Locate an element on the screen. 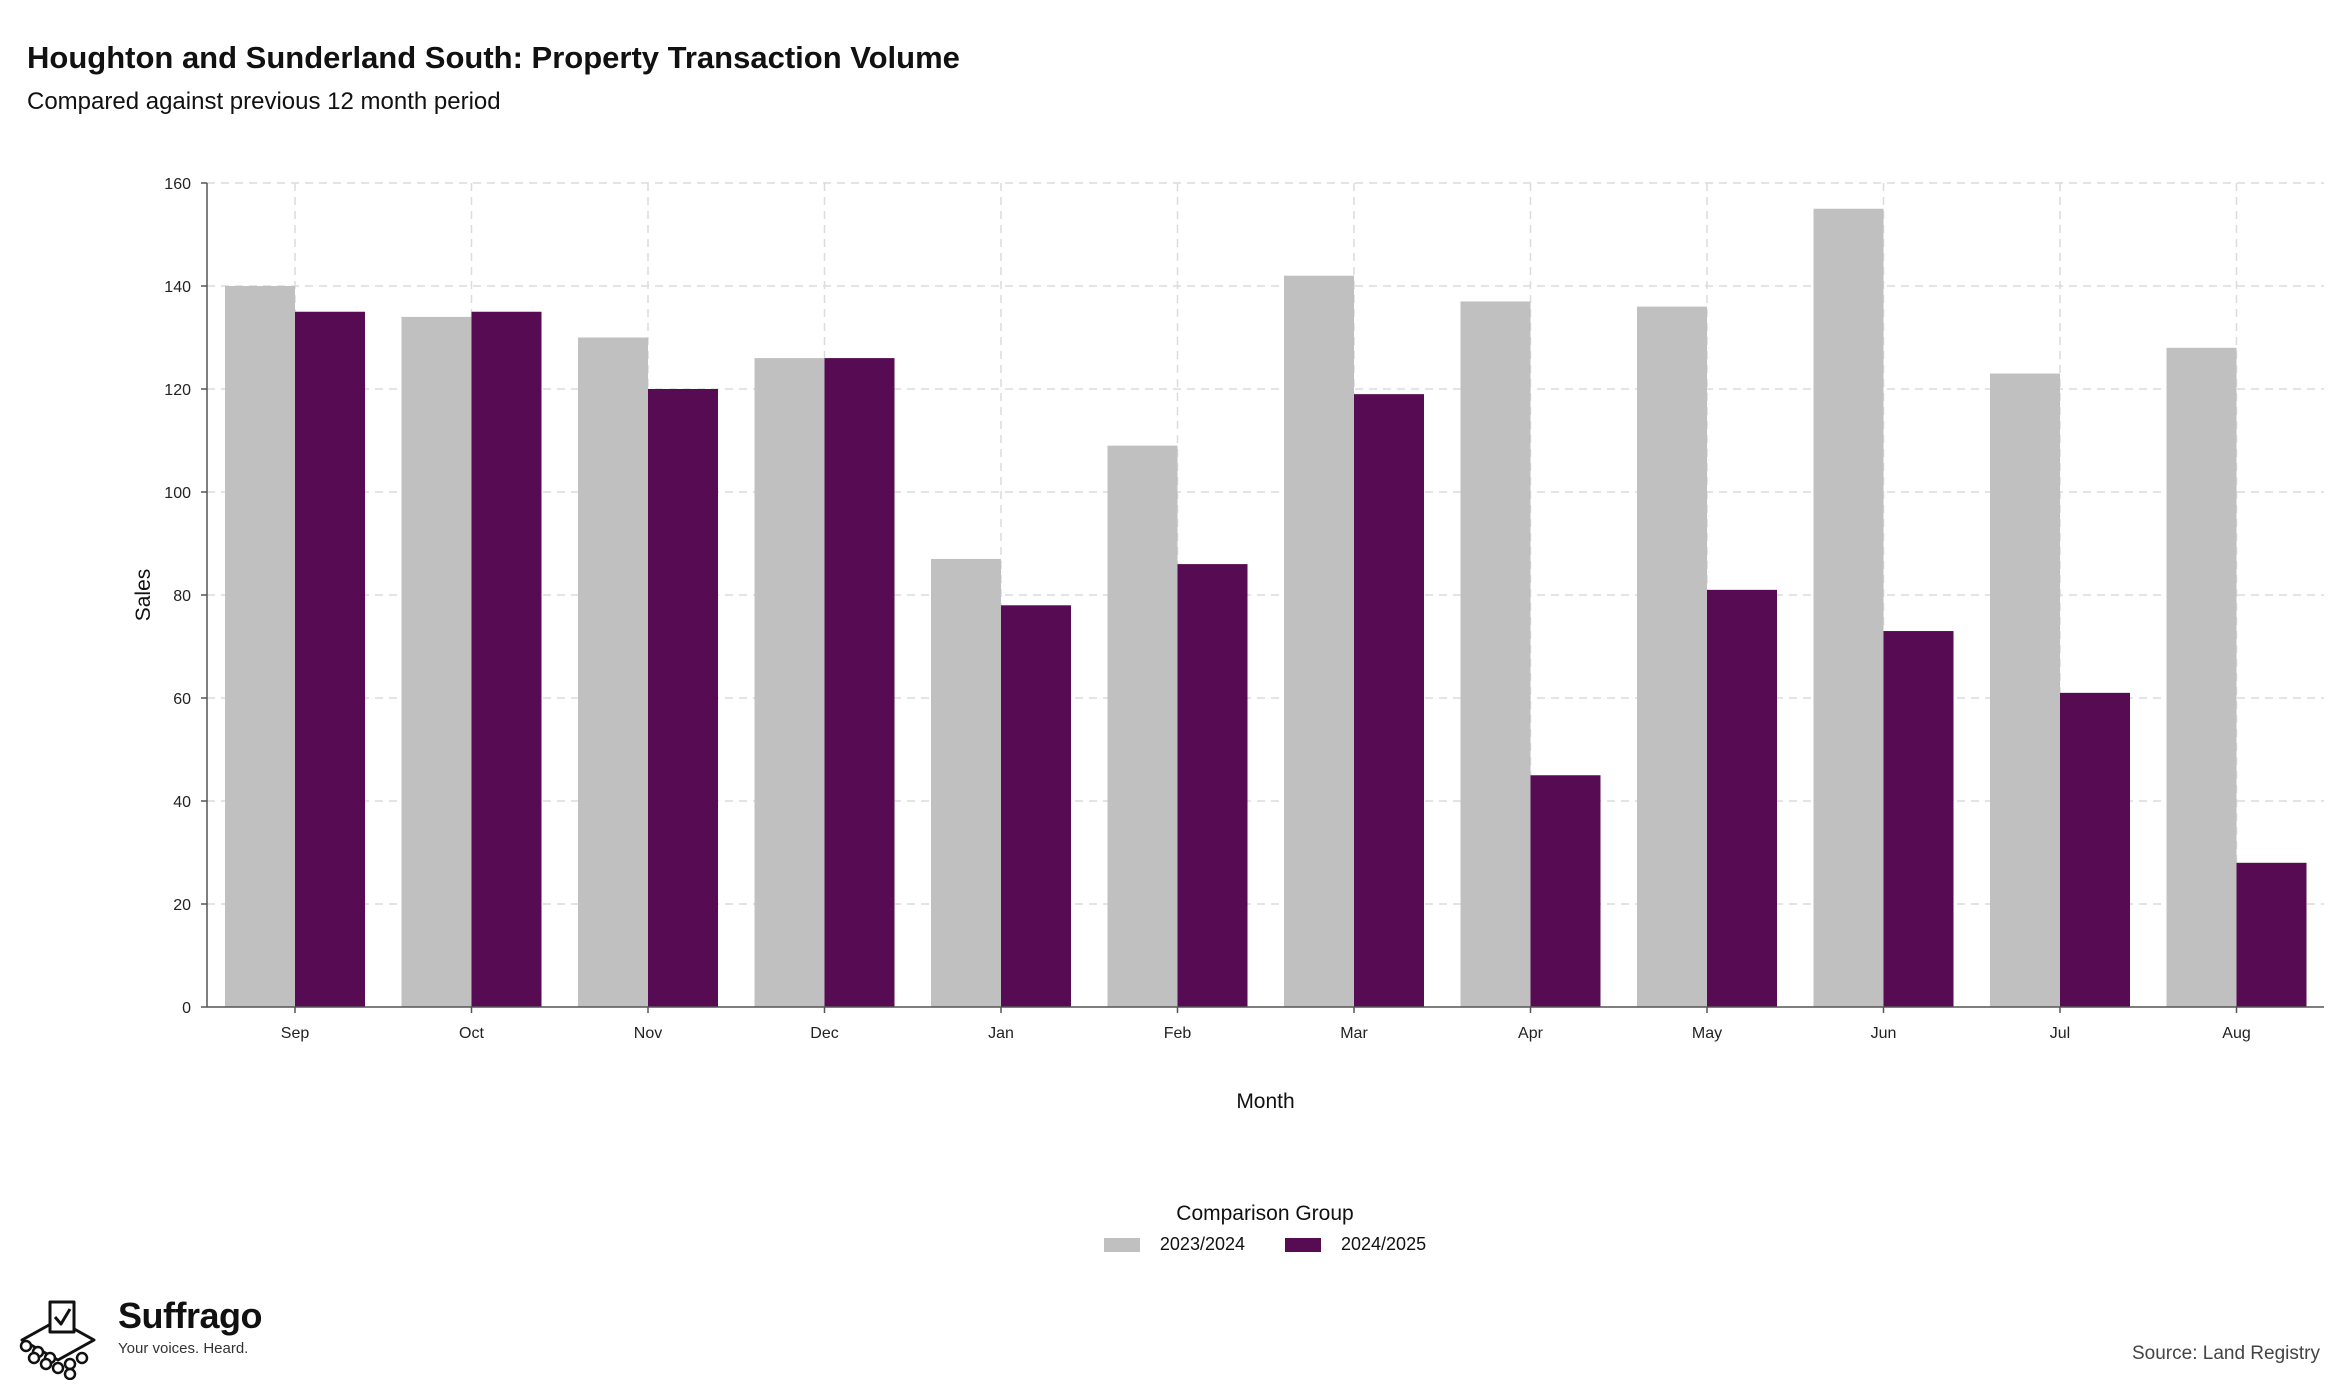 The height and width of the screenshot is (1388, 2334). brand-tagline: Your voices. Heard. is located at coordinates (183, 1348).